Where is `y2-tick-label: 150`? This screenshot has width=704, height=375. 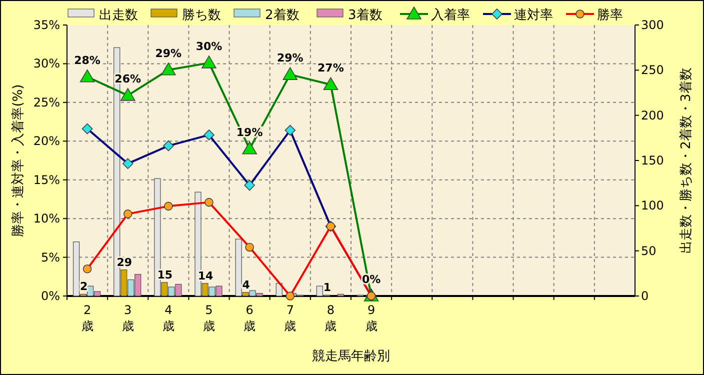 y2-tick-label: 150 is located at coordinates (652, 161).